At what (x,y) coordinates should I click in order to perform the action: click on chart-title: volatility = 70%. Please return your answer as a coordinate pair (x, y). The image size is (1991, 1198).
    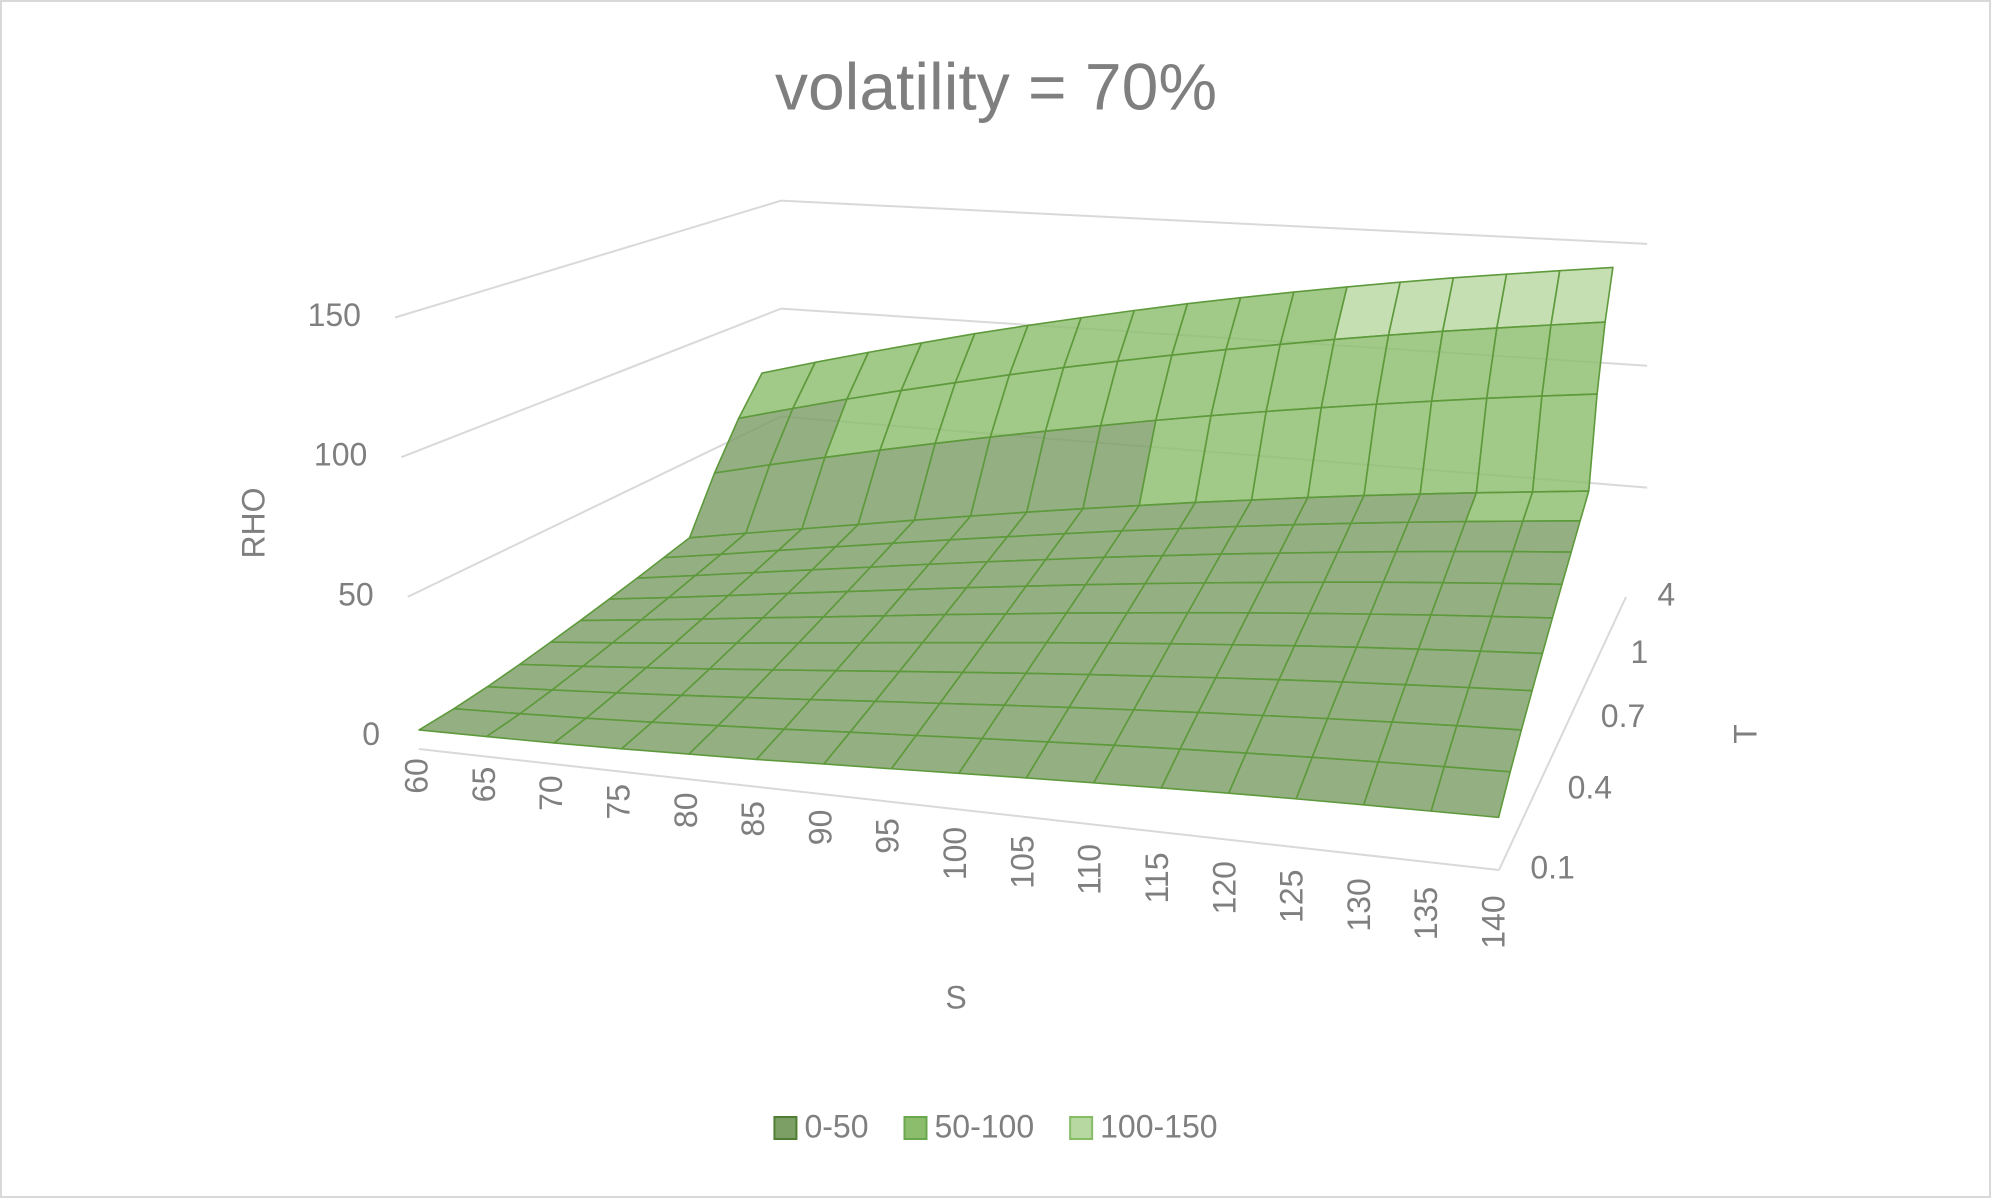
    Looking at the image, I should click on (996, 86).